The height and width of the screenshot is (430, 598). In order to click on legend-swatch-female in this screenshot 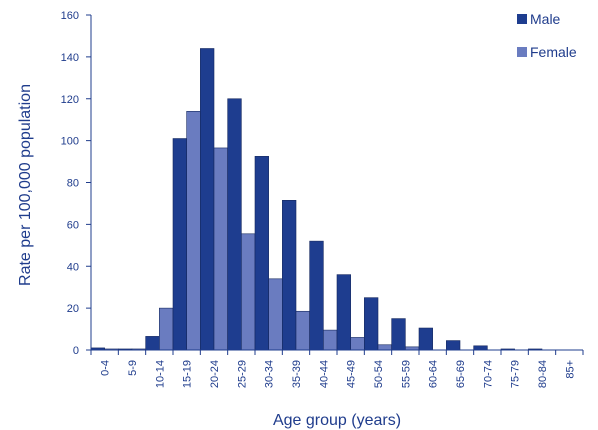, I will do `click(522, 52)`.